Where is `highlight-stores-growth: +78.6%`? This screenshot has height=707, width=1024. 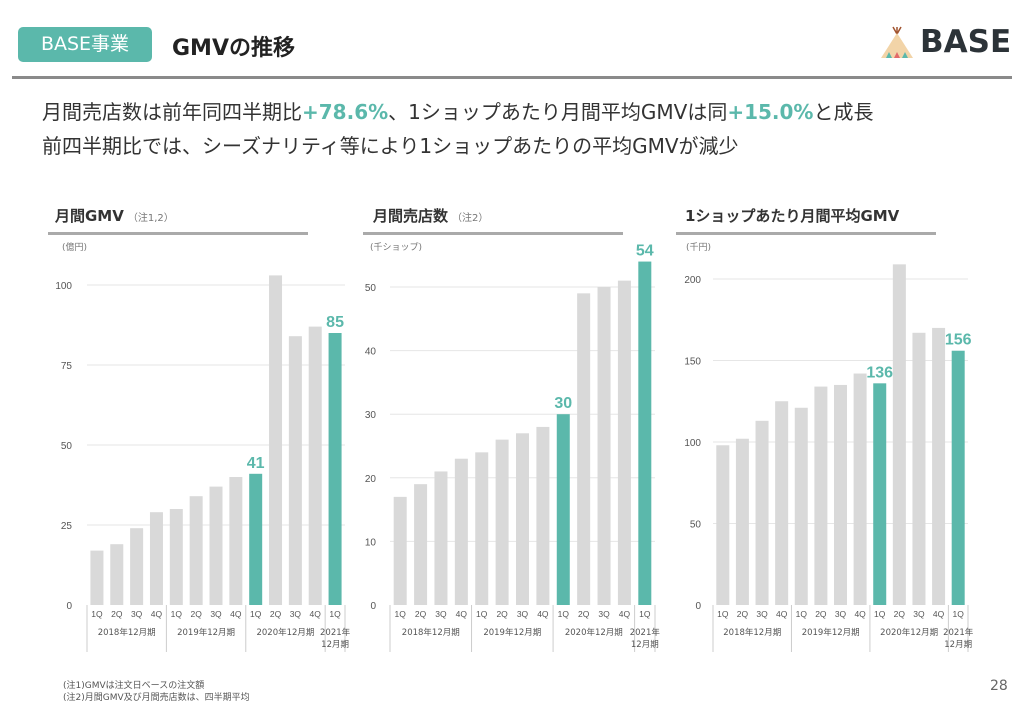 highlight-stores-growth: +78.6% is located at coordinates (345, 112).